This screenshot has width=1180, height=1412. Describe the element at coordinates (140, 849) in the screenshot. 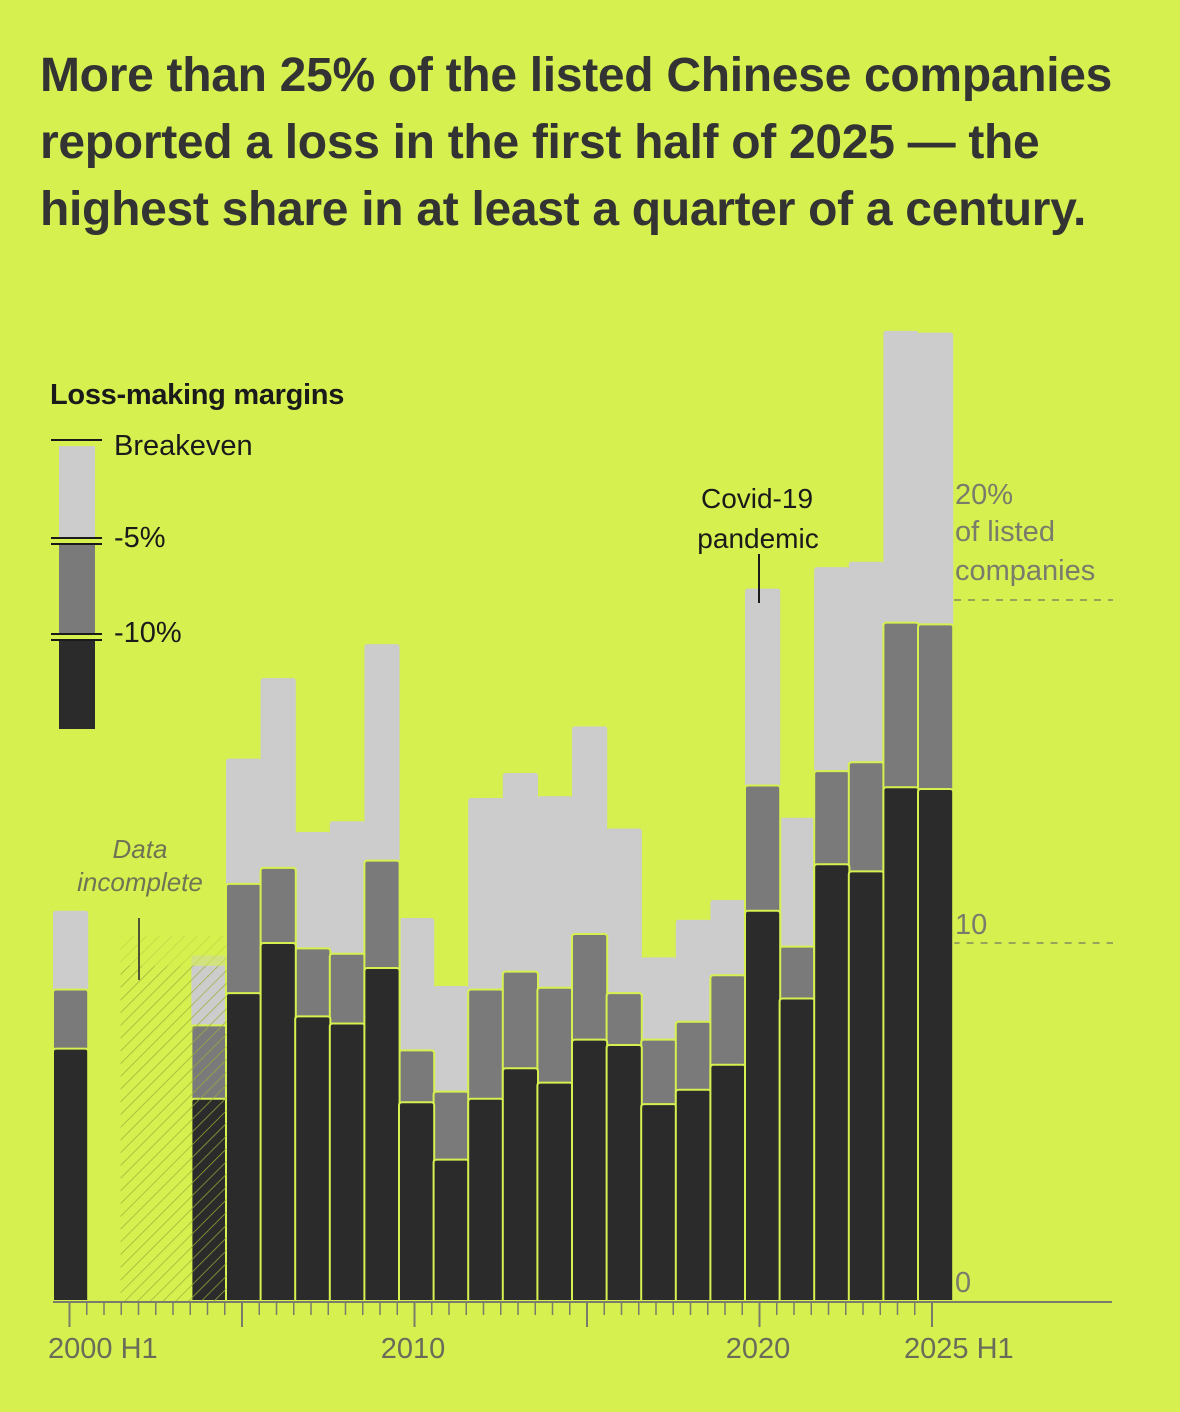

I see `annotation-data-incomplete: Data` at that location.